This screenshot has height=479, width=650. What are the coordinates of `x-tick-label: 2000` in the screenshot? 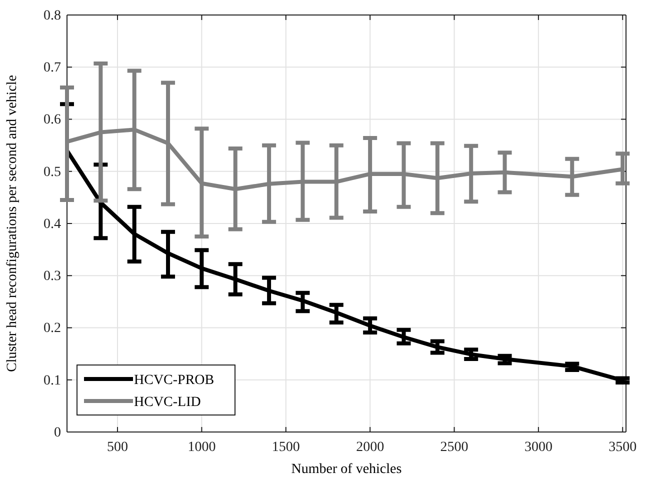 It's located at (370, 447).